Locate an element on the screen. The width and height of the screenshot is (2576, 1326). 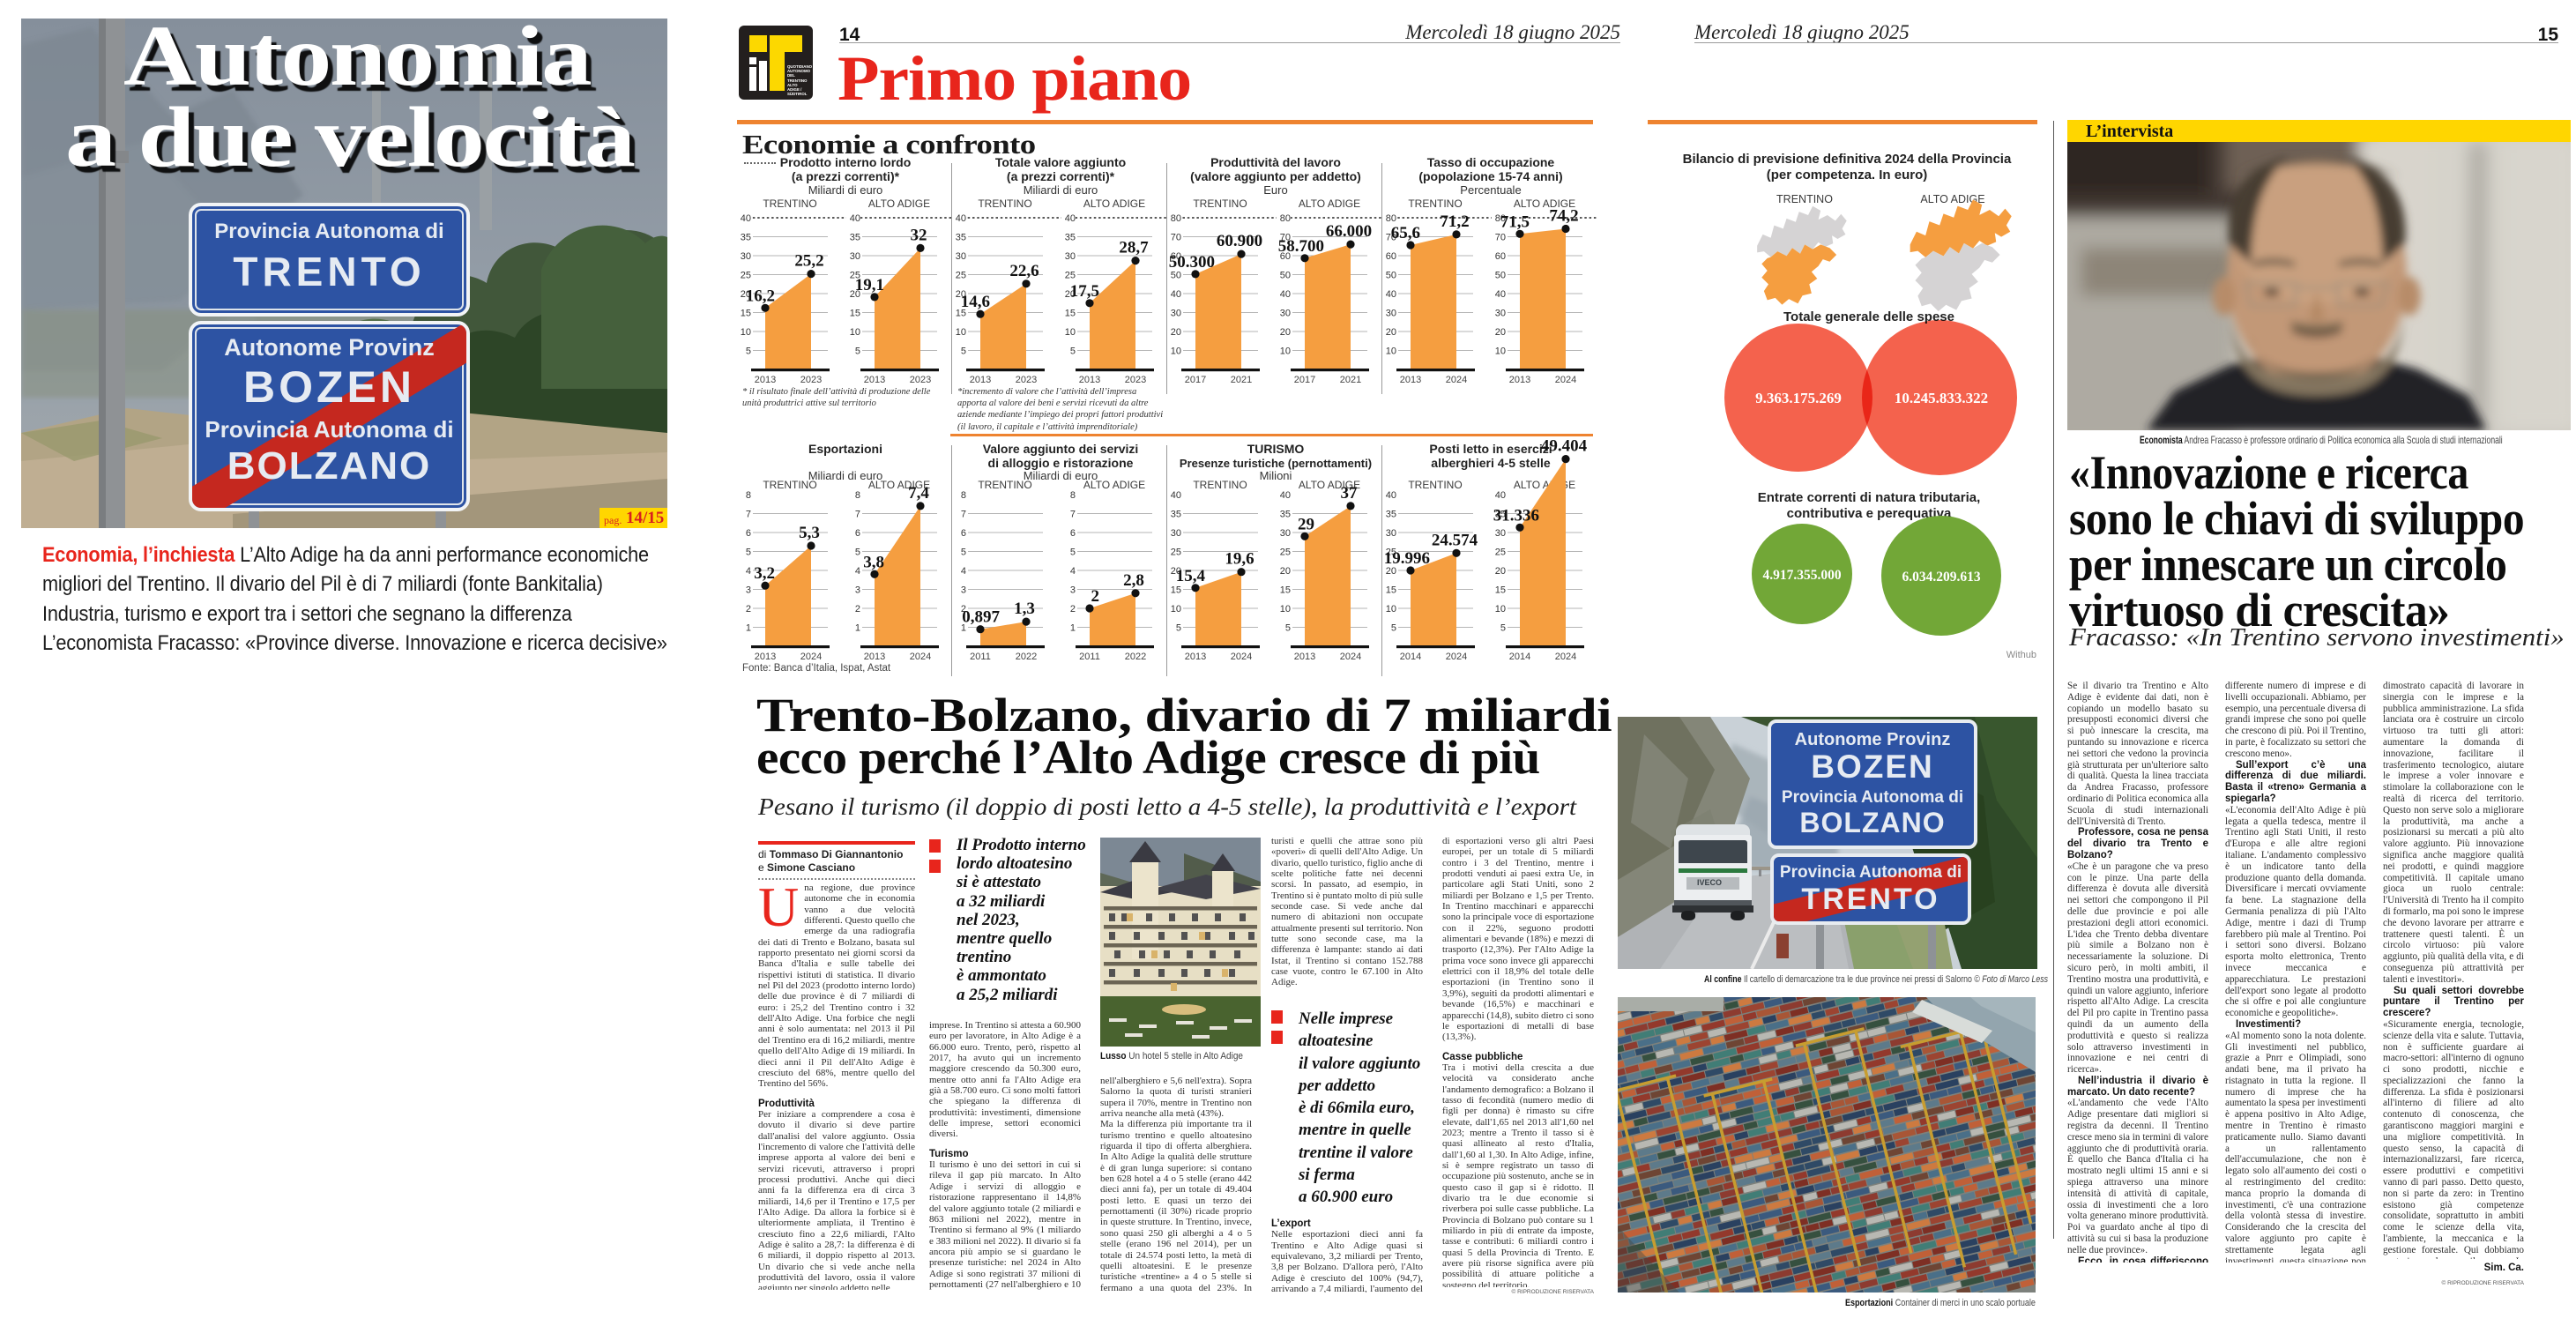
svg-text: 17,5 is located at coordinates (1085, 291).